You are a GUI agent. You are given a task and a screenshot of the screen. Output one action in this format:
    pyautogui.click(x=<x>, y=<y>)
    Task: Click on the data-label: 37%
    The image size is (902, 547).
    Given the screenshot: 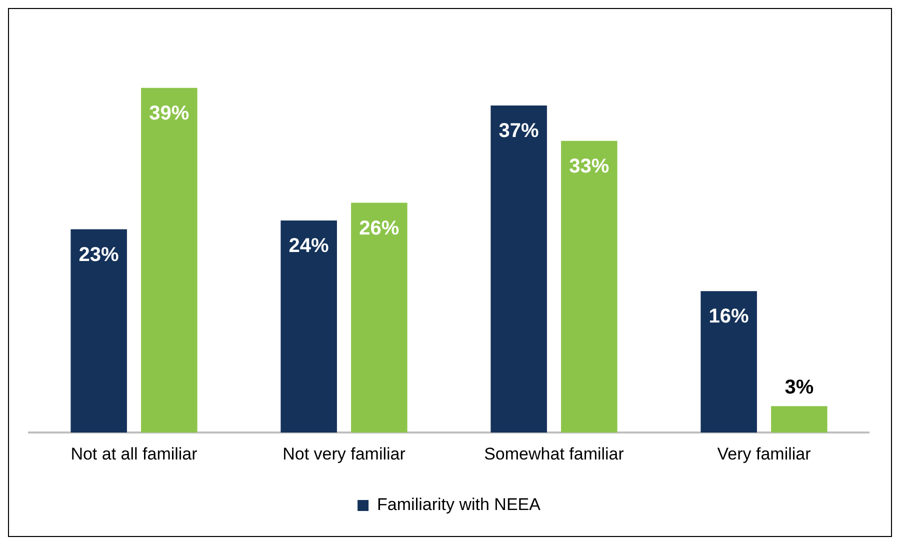 What is the action you would take?
    pyautogui.click(x=519, y=131)
    